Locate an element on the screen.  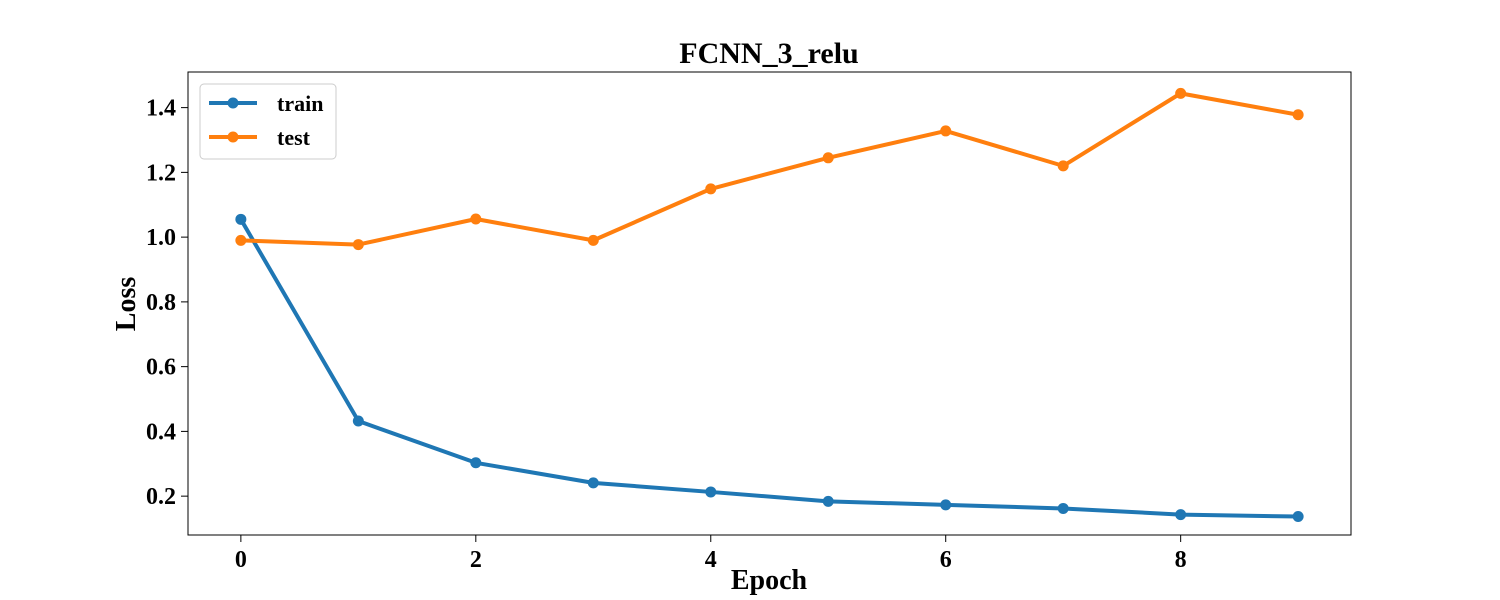
y-tick-label: 1.0 is located at coordinates (161, 238).